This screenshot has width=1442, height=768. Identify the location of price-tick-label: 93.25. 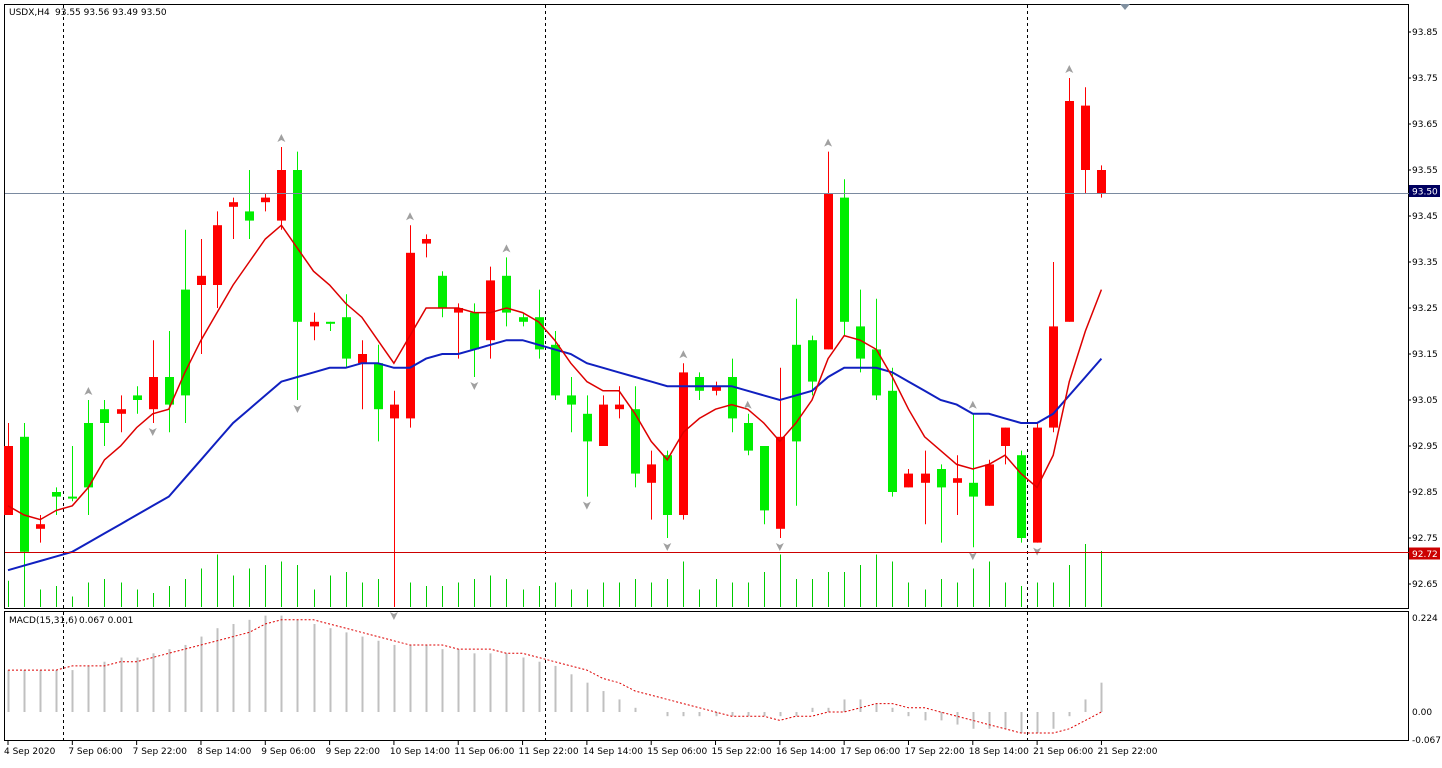
(1425, 309).